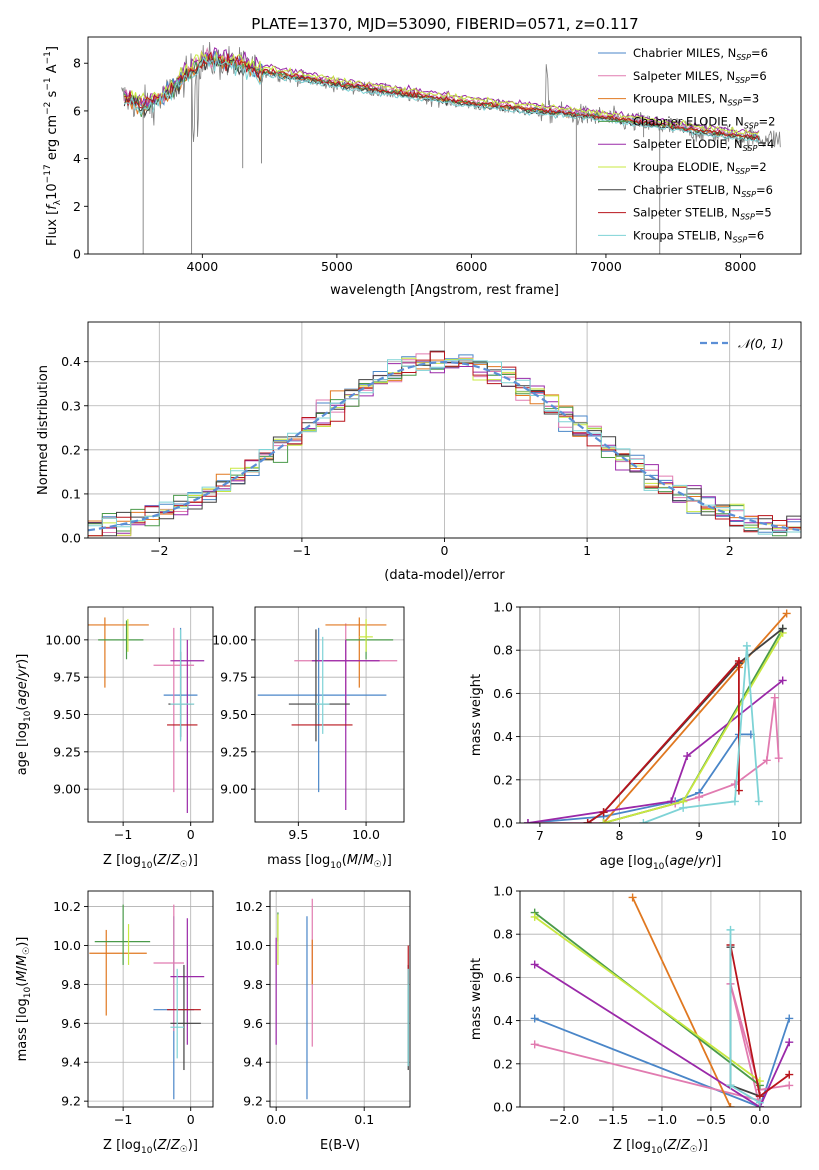 The image size is (819, 1170). I want to click on y-tick-label: 10.0, so click(67, 945).